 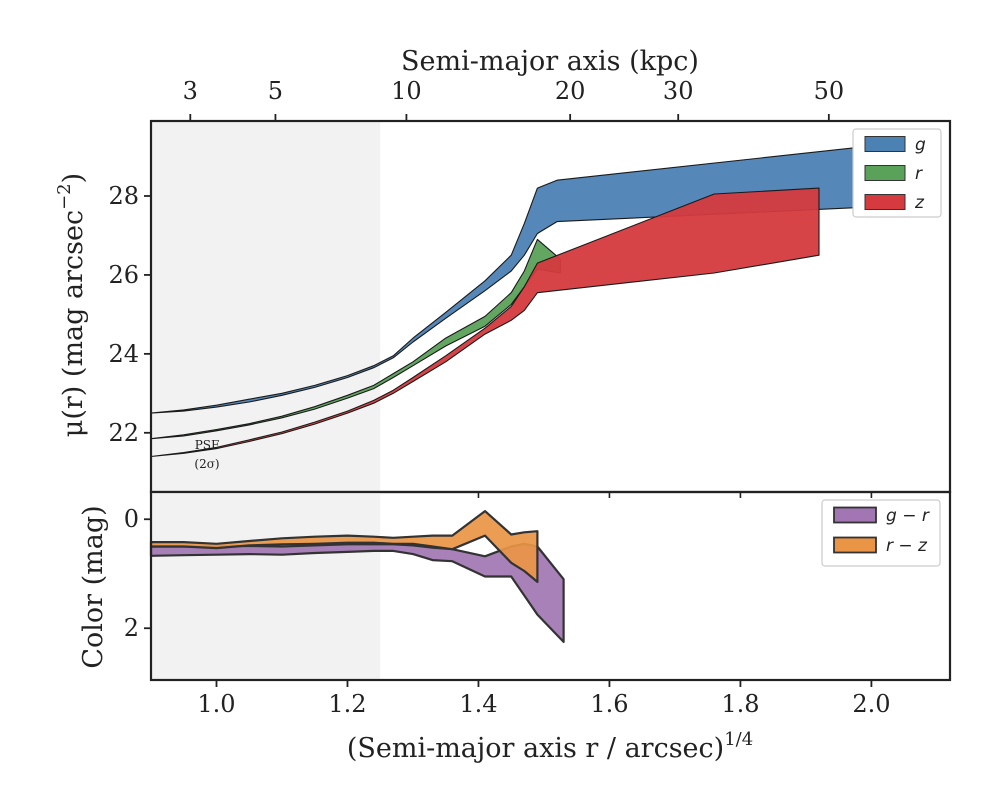 I want to click on mu-y-tick-label: 24, so click(x=123, y=354).